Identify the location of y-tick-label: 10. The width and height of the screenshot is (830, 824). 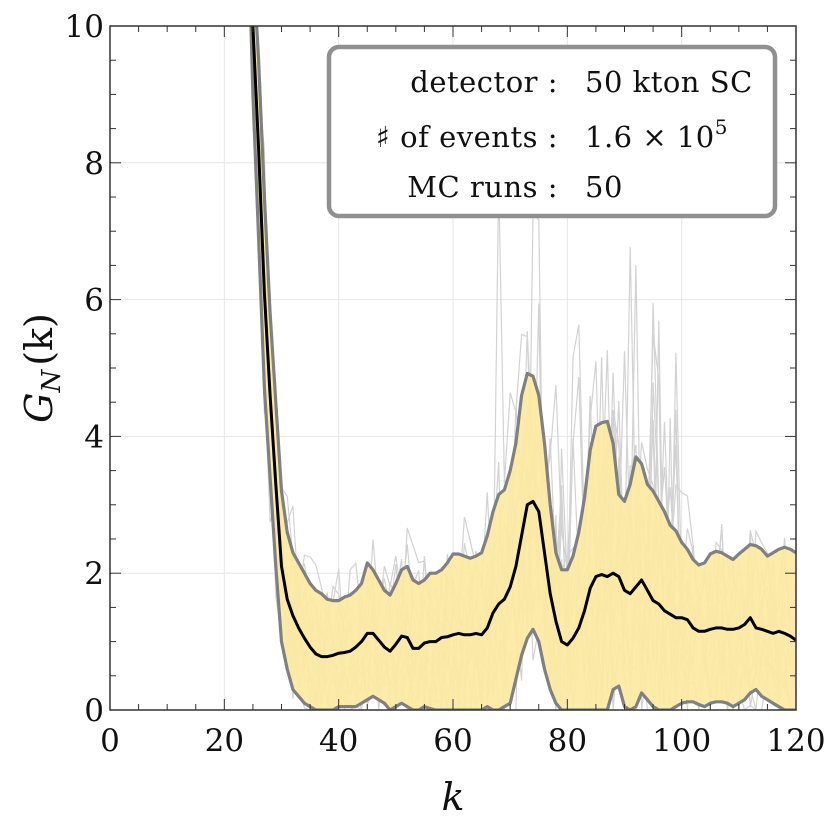
(84, 27).